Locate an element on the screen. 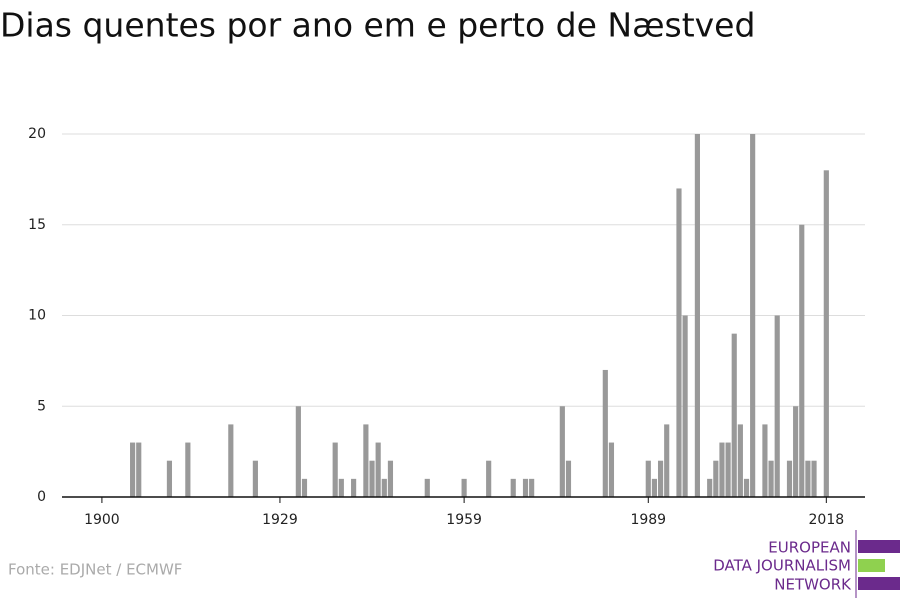 This screenshot has width=900, height=600. logo-text: DATA JOURNALISM is located at coordinates (782, 566).